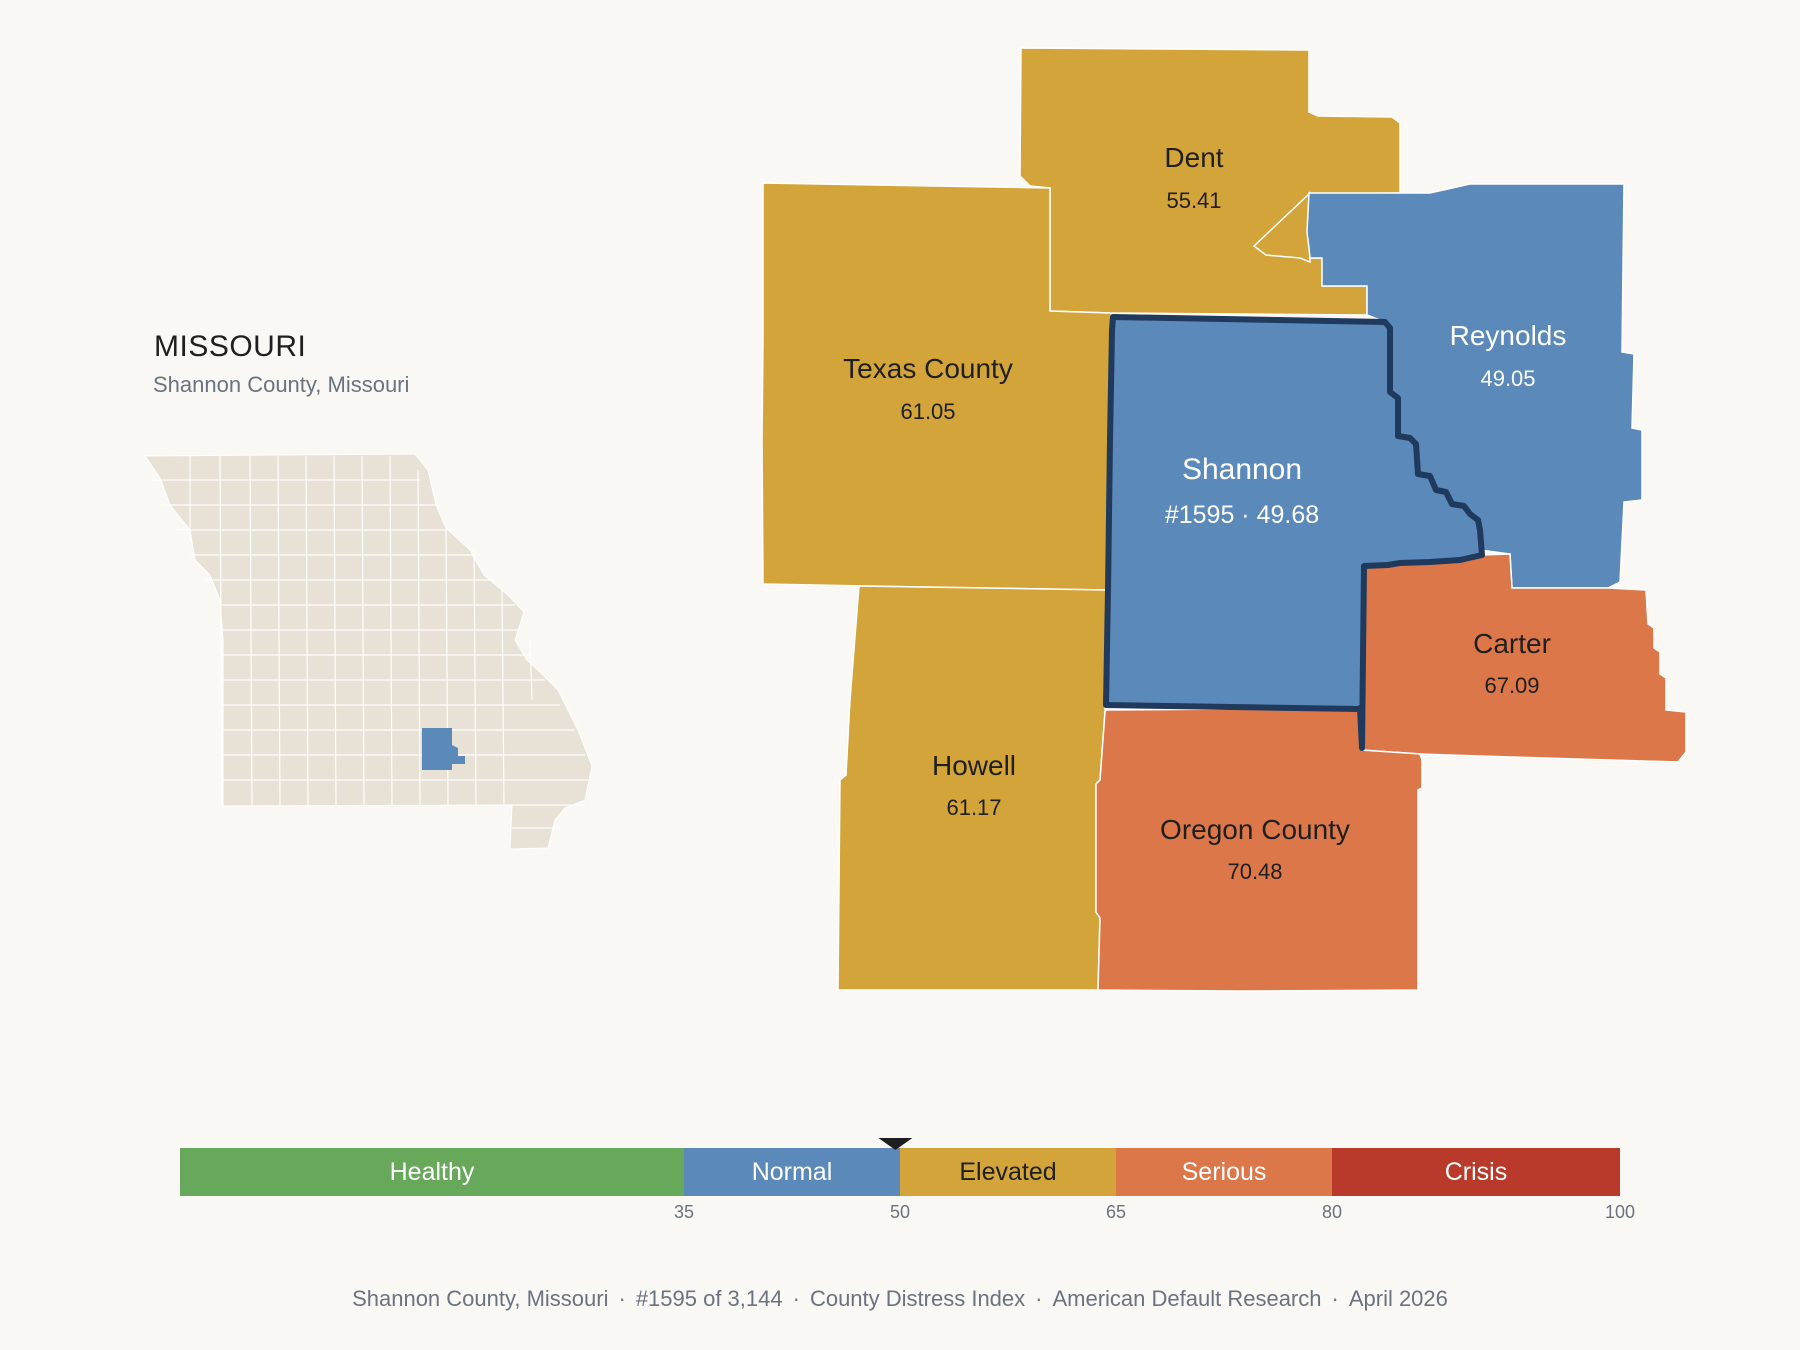 This screenshot has width=1800, height=1350. Describe the element at coordinates (1511, 685) in the screenshot. I see `county-value-carter: 67.09` at that location.